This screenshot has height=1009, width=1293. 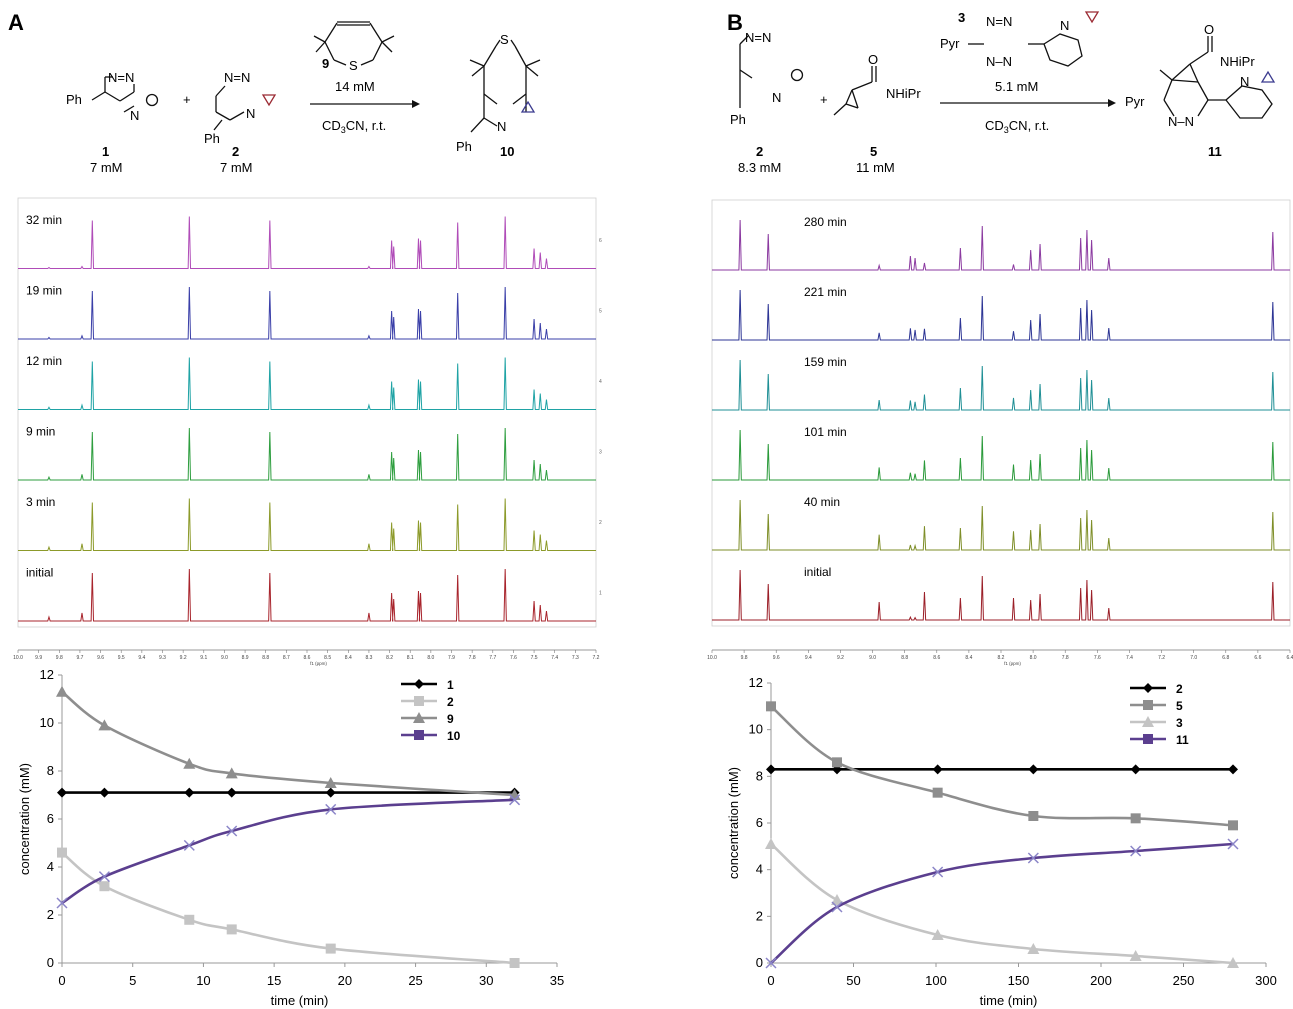 I want to click on panel-letter-a: A, so click(x=16, y=22).